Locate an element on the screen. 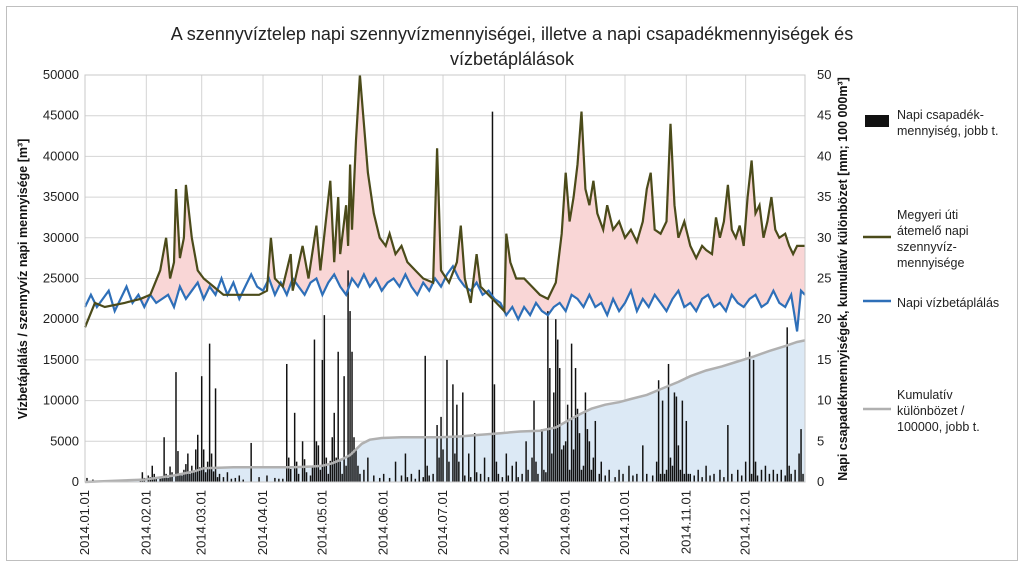 This screenshot has width=1024, height=568. y-right-tick-label: 35 is located at coordinates (824, 196).